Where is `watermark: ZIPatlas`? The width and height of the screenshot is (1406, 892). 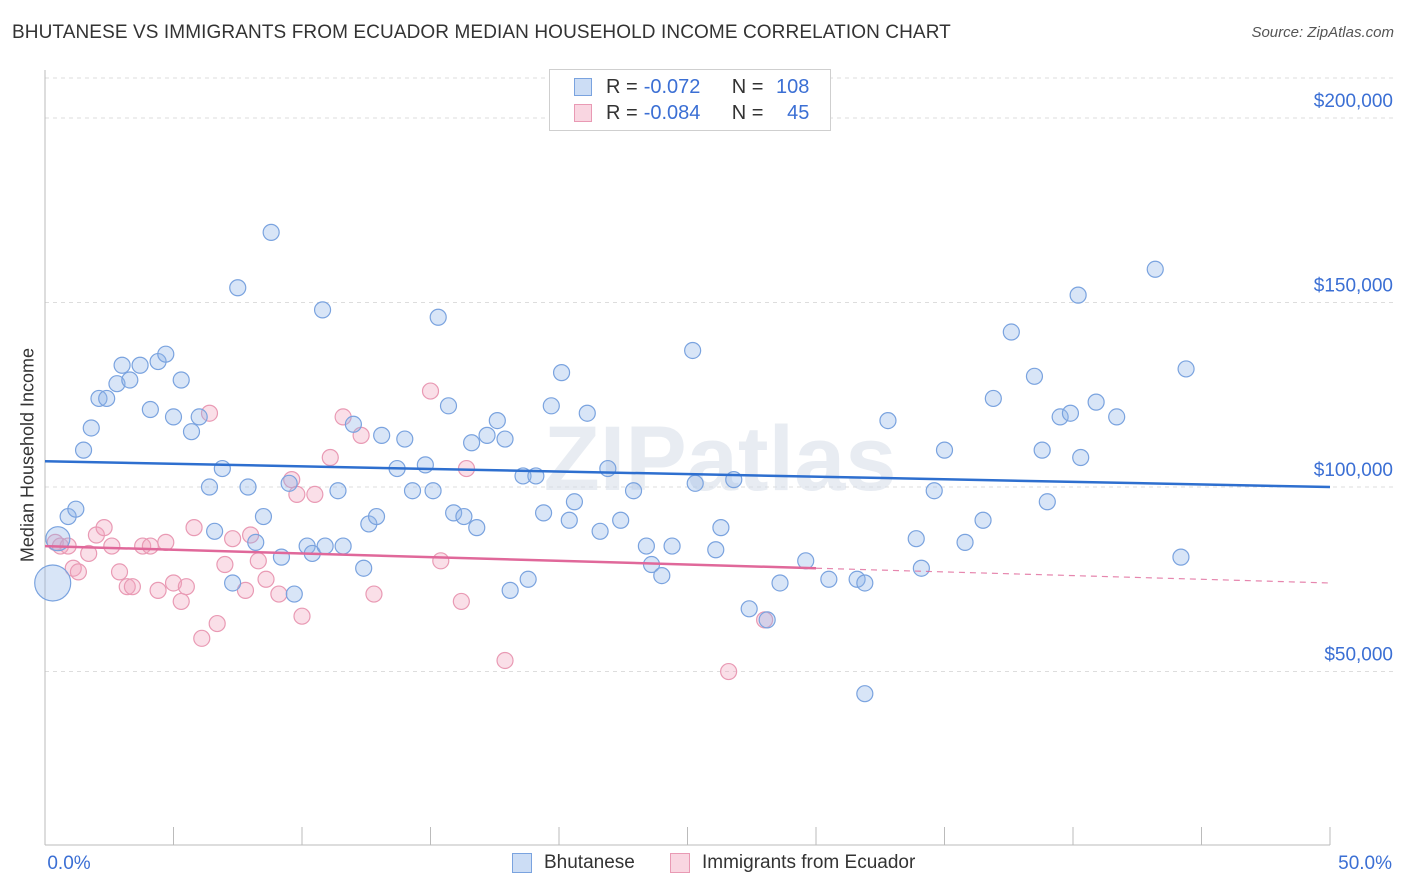
watermark: ZIPatlas is located at coordinates (720, 459).